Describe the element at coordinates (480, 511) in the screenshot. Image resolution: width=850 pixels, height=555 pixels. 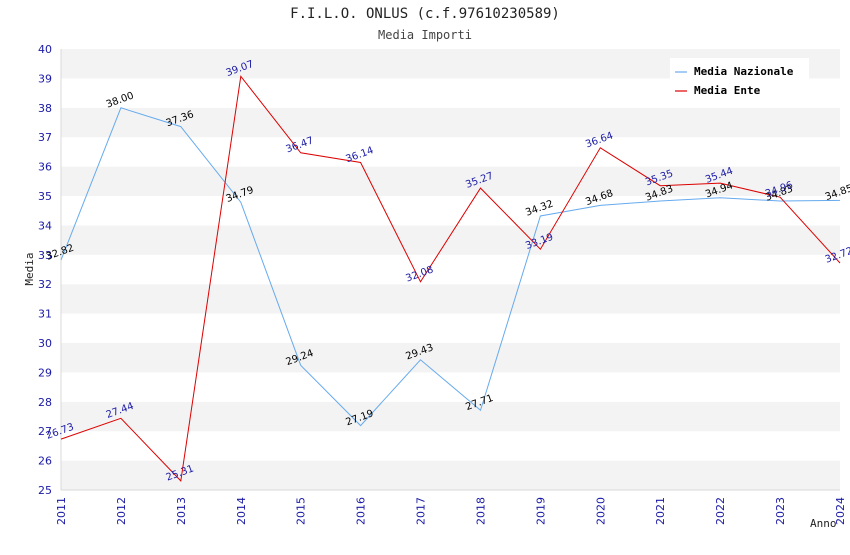
I see `x-tick-label: 2018` at that location.